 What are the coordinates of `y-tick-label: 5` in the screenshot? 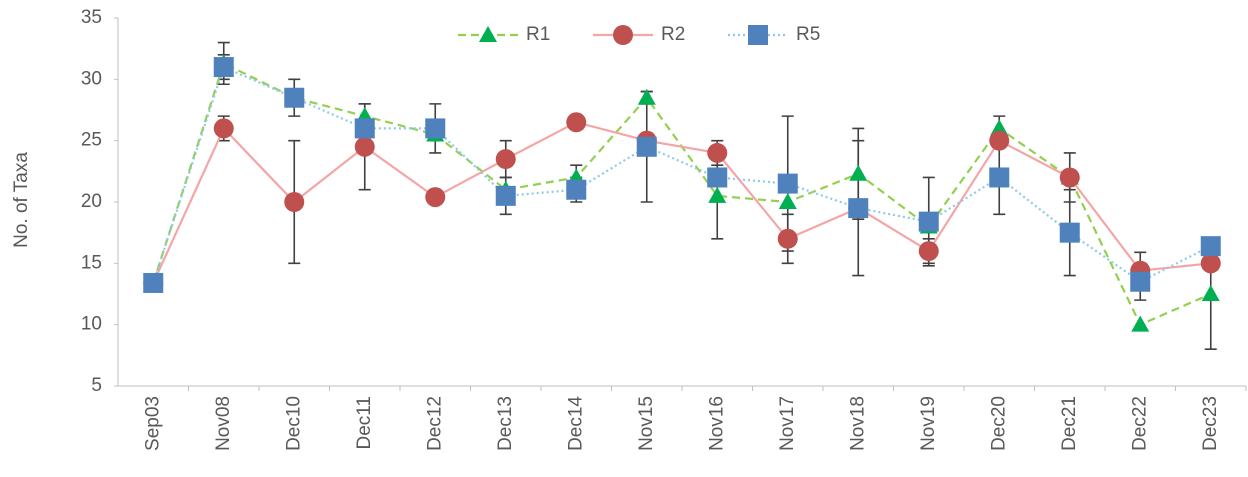 It's located at (96, 385).